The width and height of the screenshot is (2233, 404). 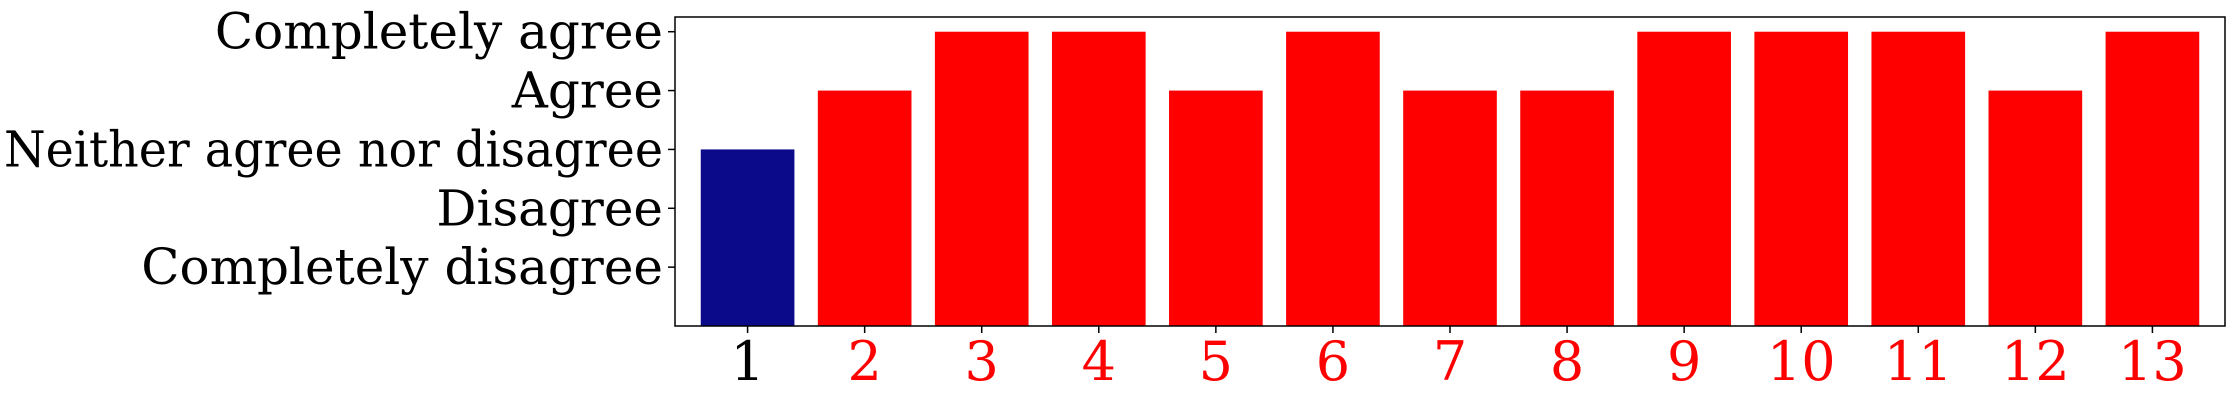 I want to click on x-tick-label: 2, so click(x=864, y=361).